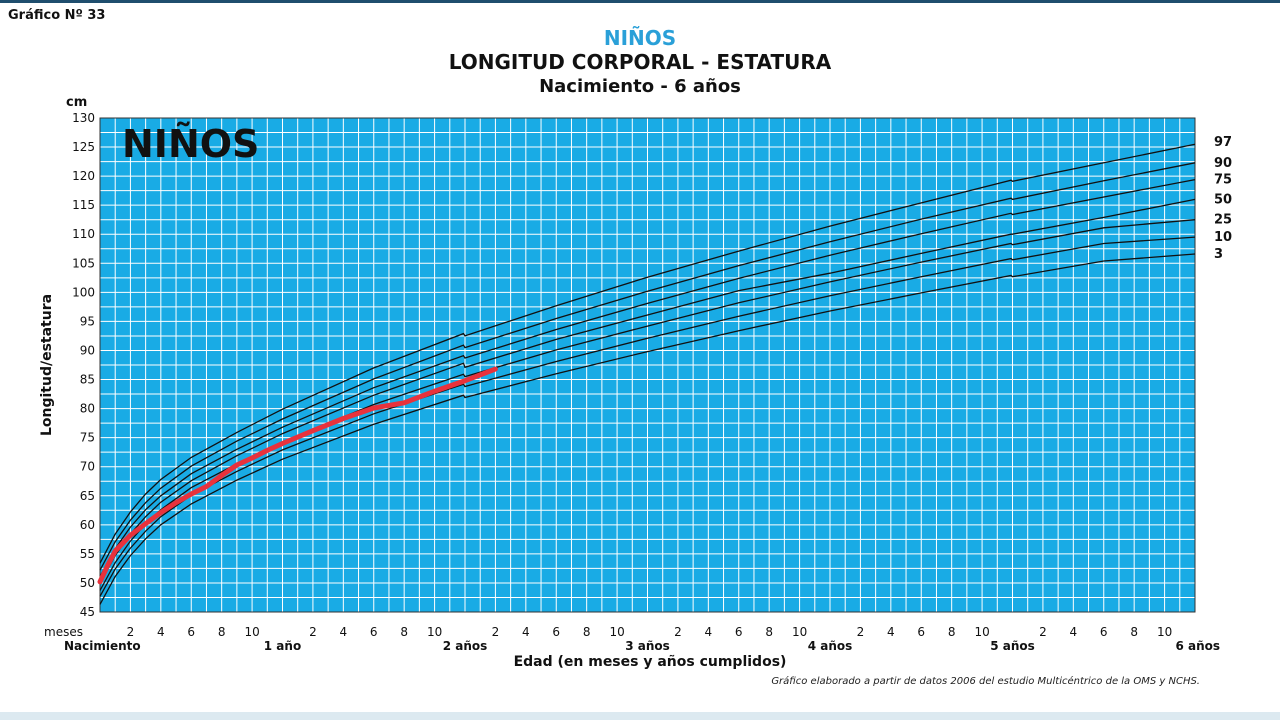 The image size is (1280, 720). I want to click on child-growth-line, so click(297, 475).